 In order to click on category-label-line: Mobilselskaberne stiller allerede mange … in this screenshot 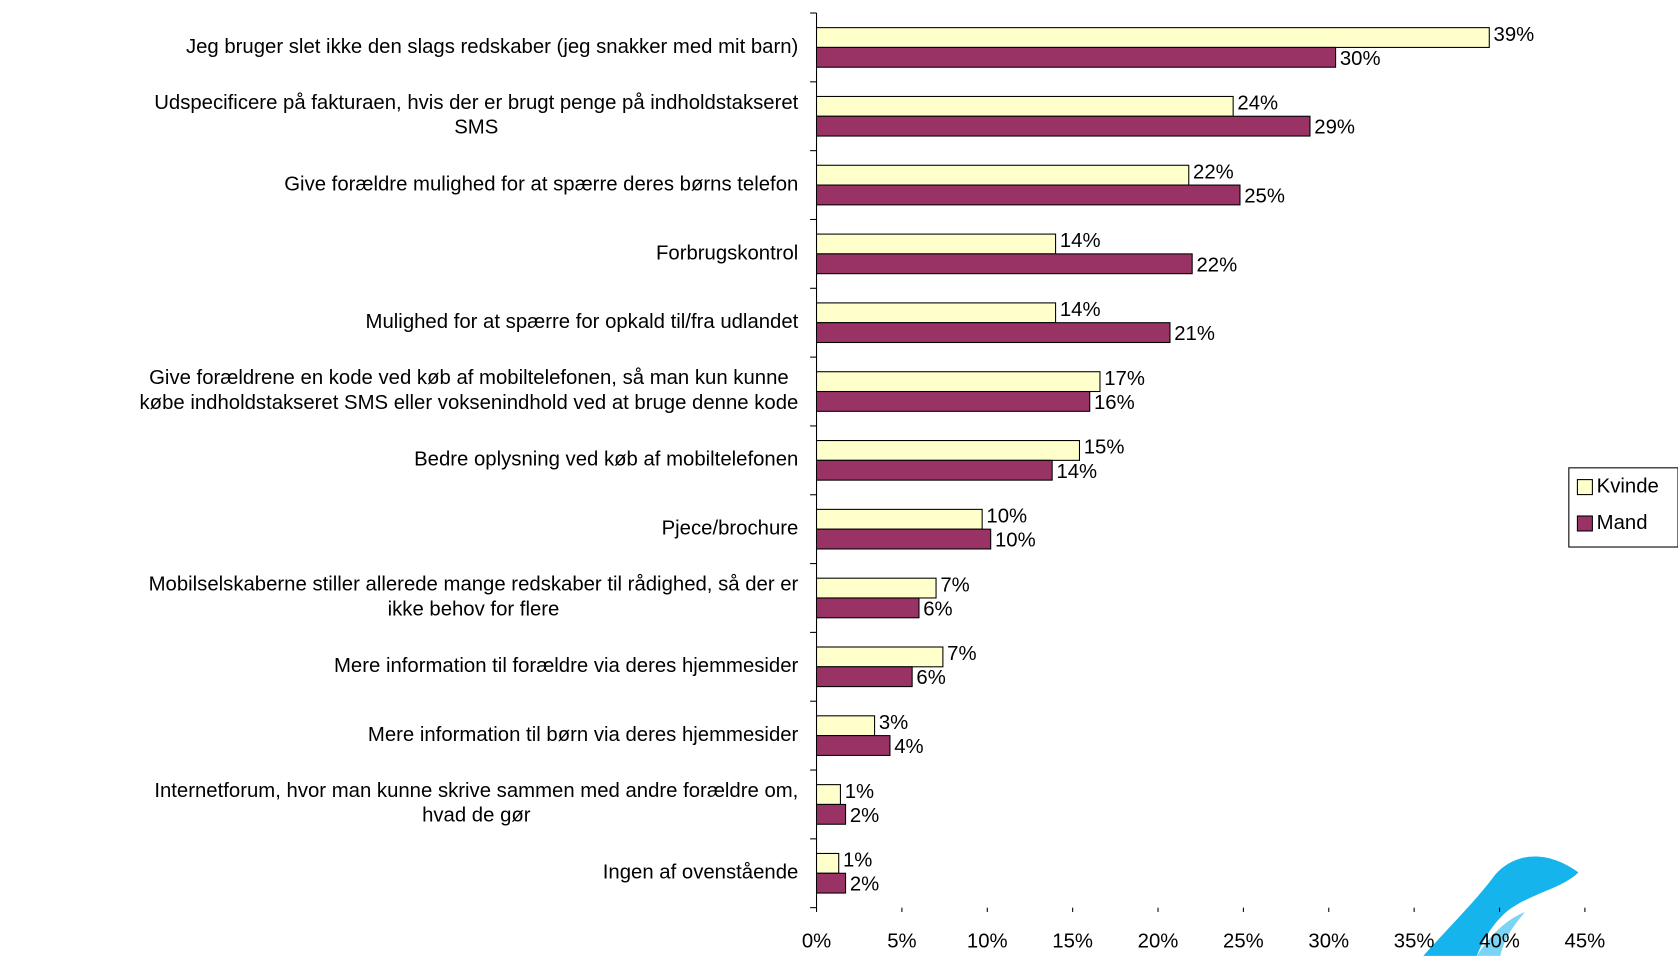, I will do `click(474, 585)`.